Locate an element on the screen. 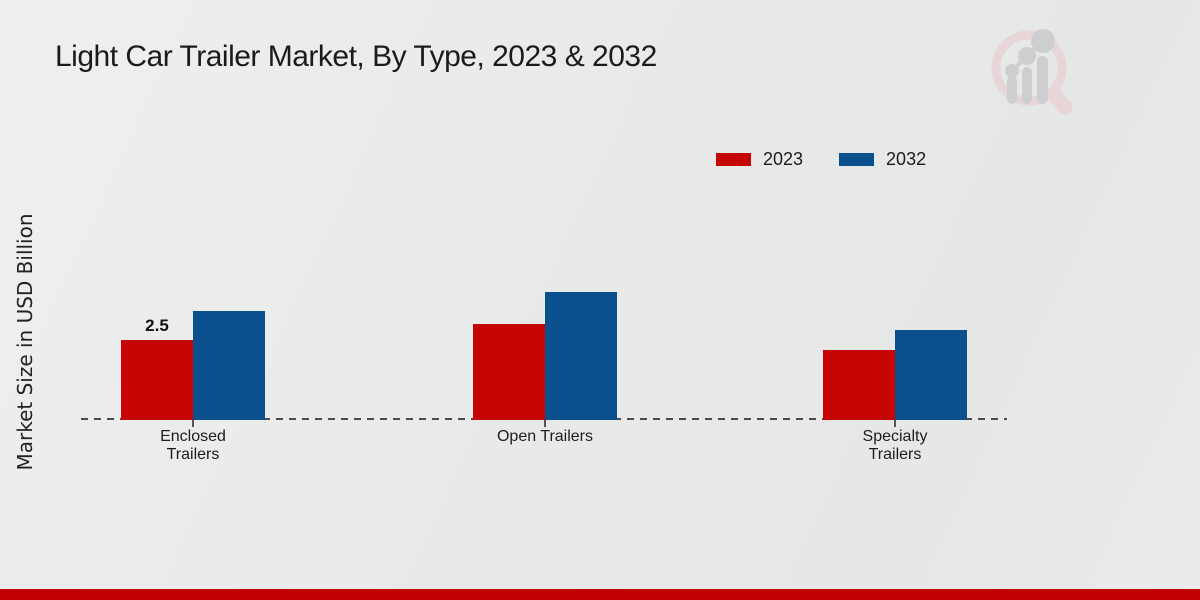  legend-item-2032: 2032 is located at coordinates (882, 159).